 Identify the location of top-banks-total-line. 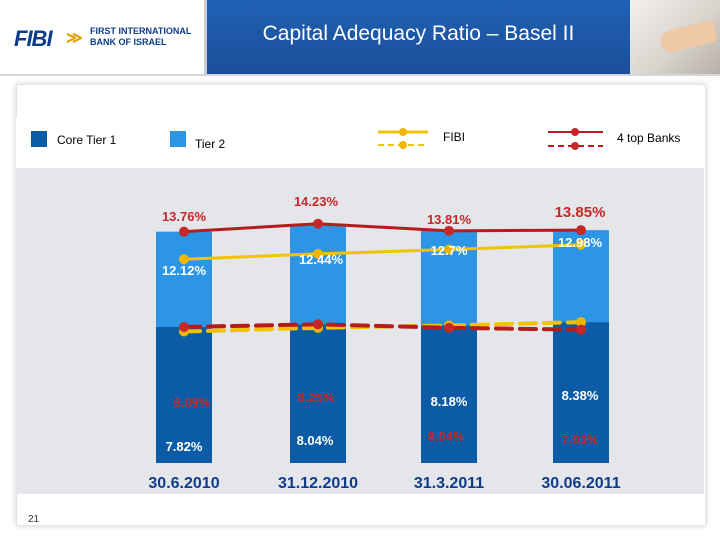
(382, 228).